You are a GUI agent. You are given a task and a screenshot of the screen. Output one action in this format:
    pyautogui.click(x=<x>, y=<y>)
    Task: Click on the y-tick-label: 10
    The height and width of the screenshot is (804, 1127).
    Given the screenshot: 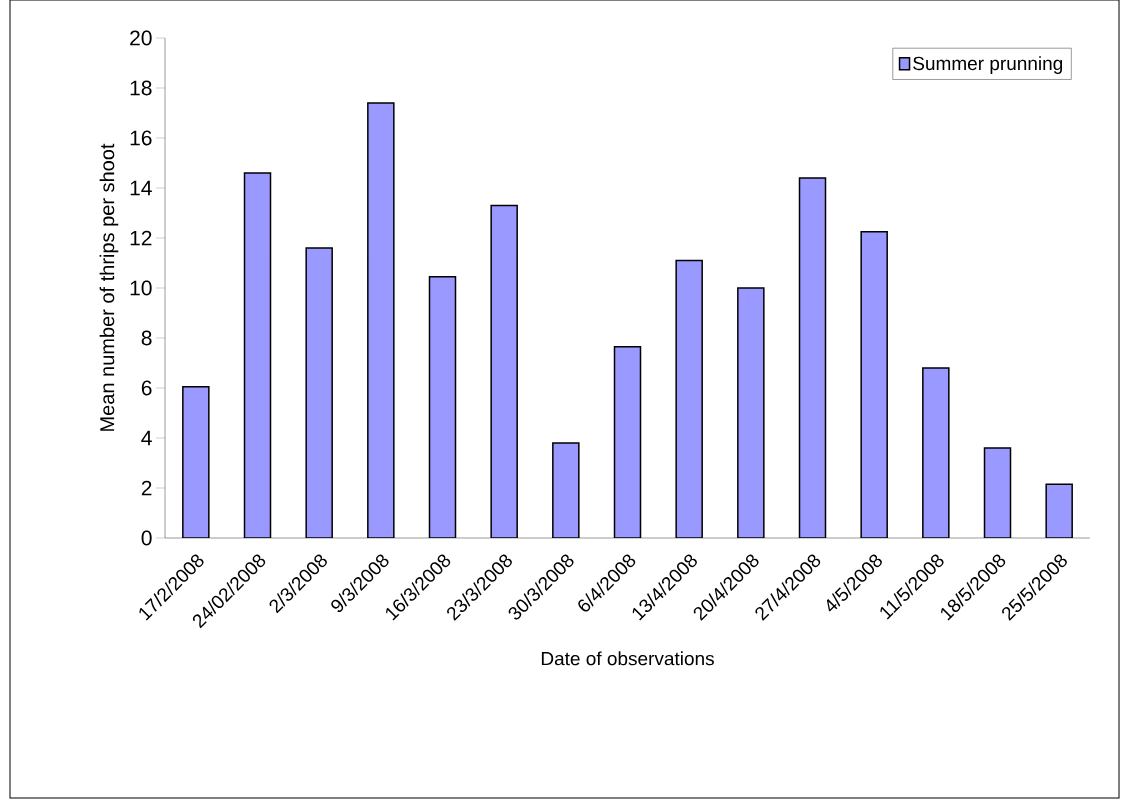 What is the action you would take?
    pyautogui.click(x=141, y=288)
    